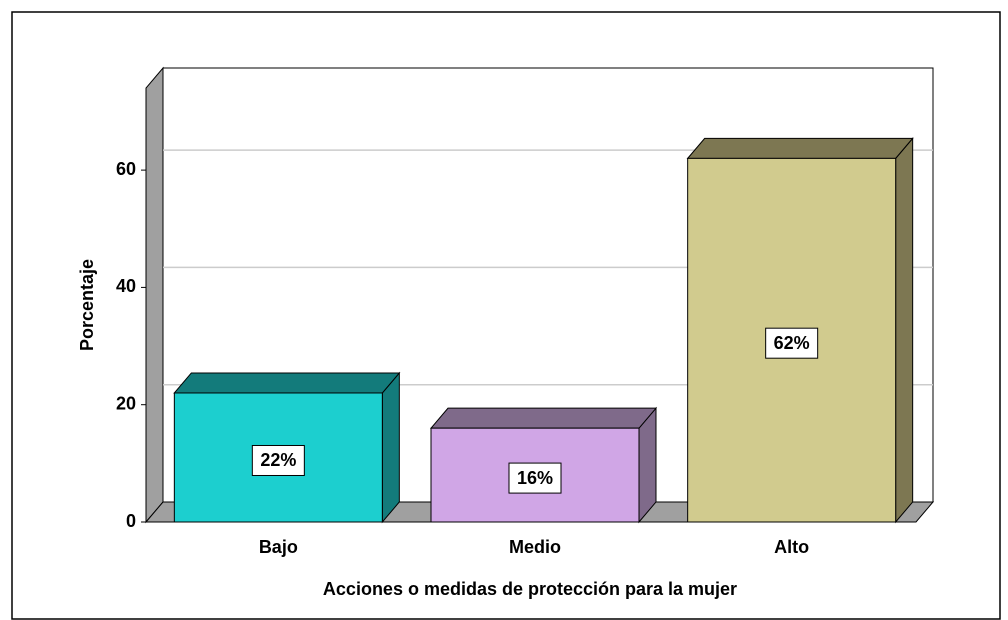  What do you see at coordinates (126, 403) in the screenshot?
I see `y-tick-label: 20` at bounding box center [126, 403].